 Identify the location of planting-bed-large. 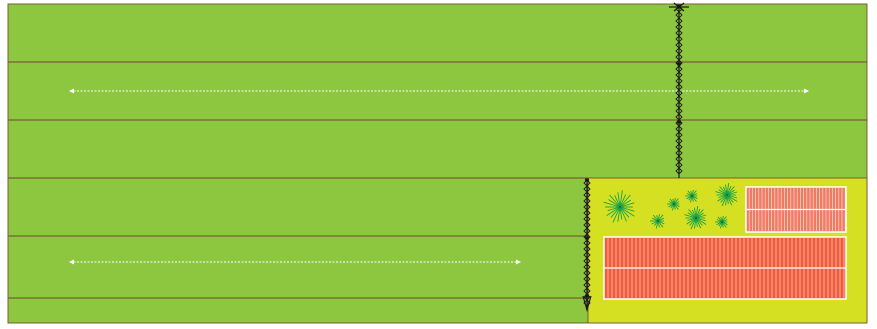
(725, 268).